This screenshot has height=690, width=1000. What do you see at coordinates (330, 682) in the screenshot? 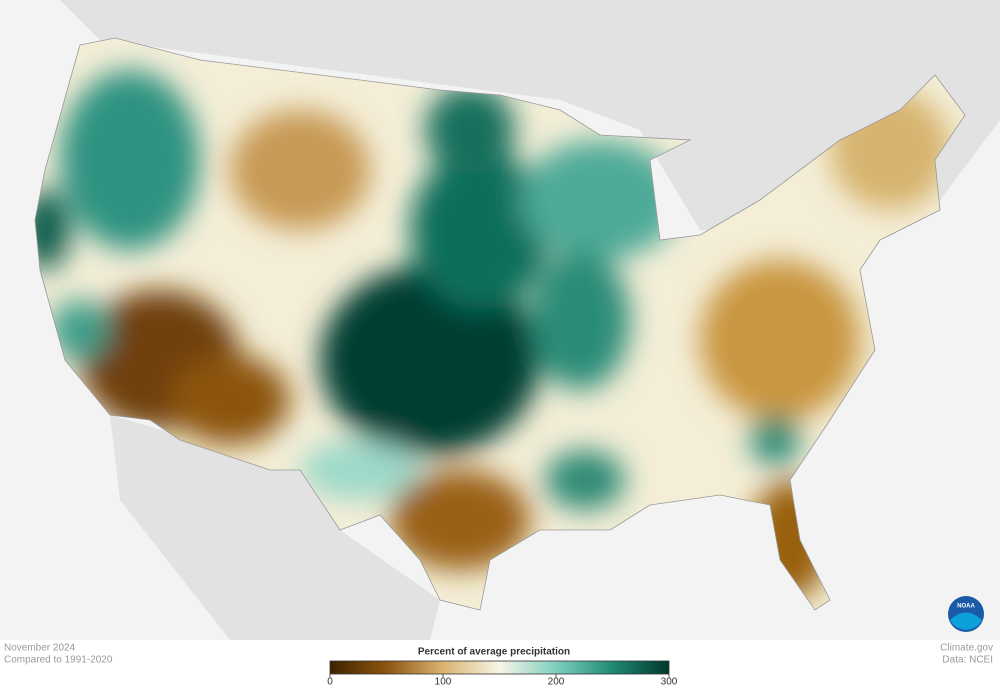
I see `legend-tick-label: 0` at bounding box center [330, 682].